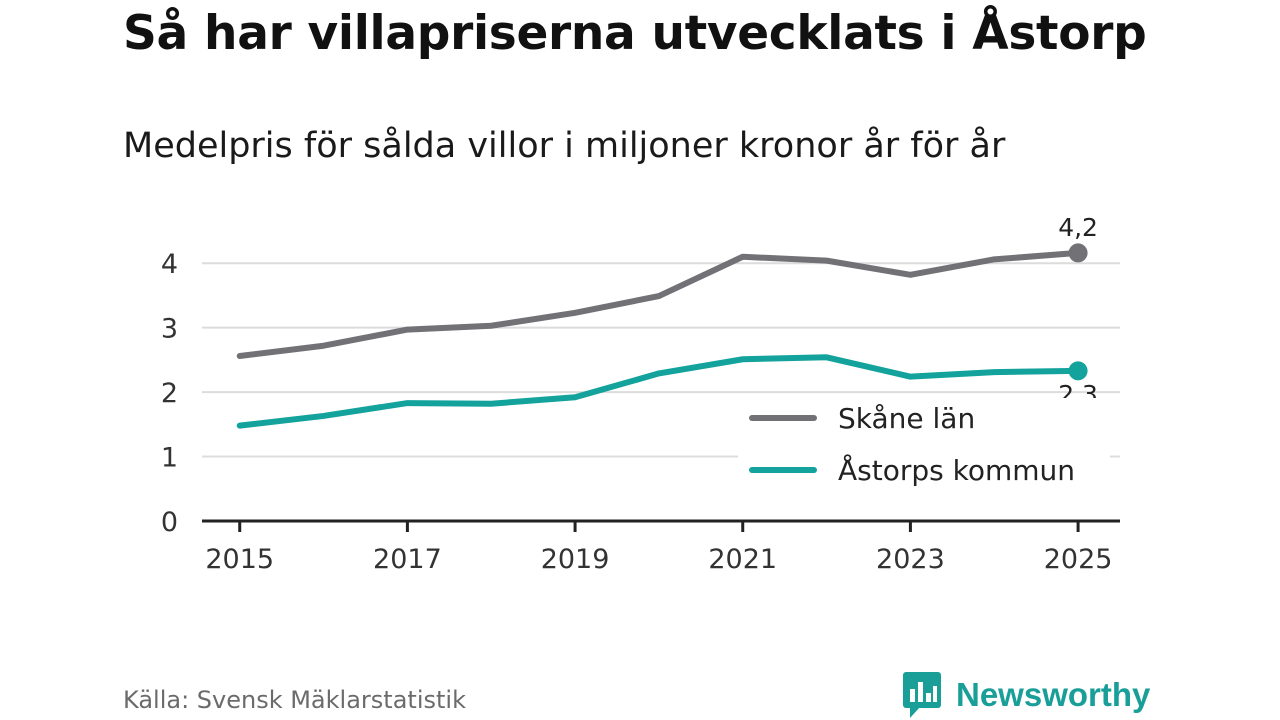 Image resolution: width=1280 pixels, height=720 pixels. What do you see at coordinates (659, 373) in the screenshot?
I see `data-point-astorp-2020` at bounding box center [659, 373].